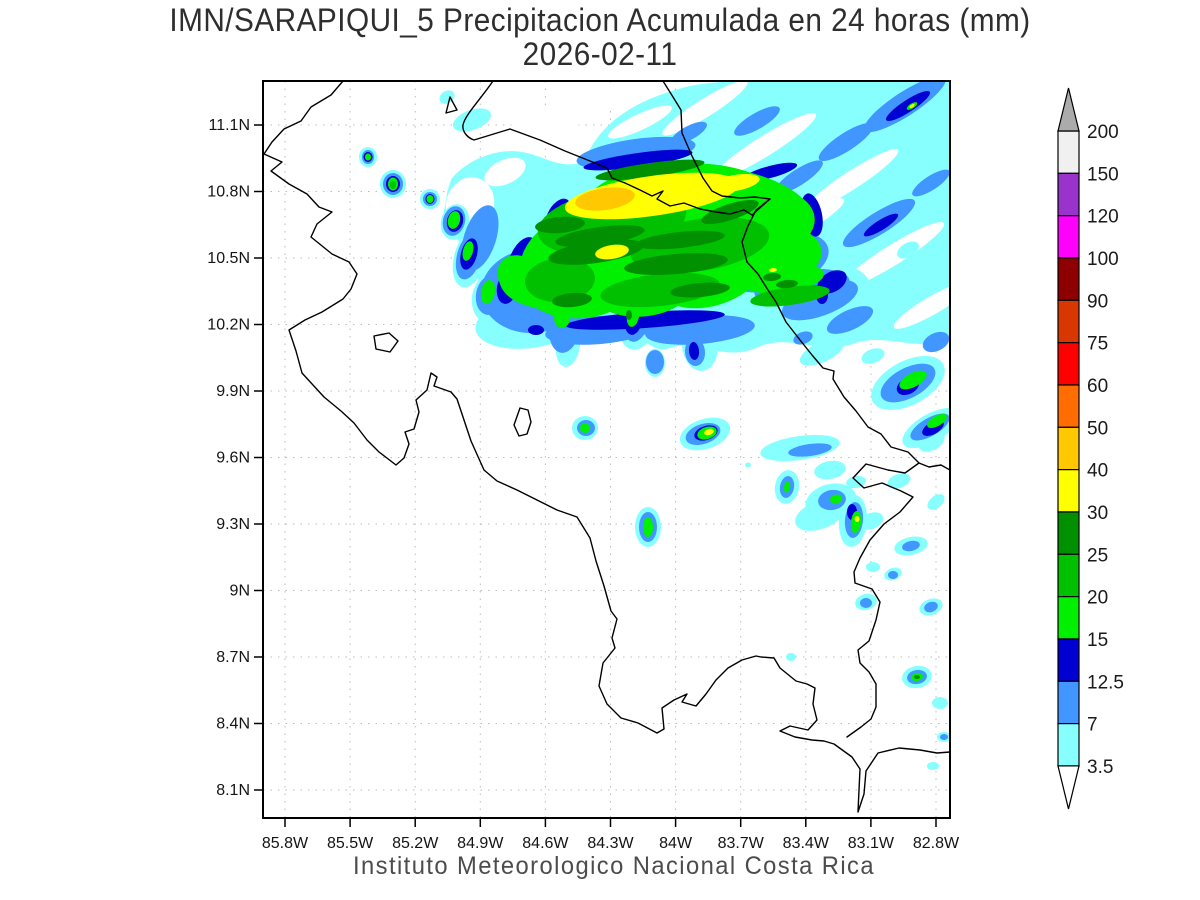  Describe the element at coordinates (1097, 428) in the screenshot. I see `colorbar-label: 50` at that location.